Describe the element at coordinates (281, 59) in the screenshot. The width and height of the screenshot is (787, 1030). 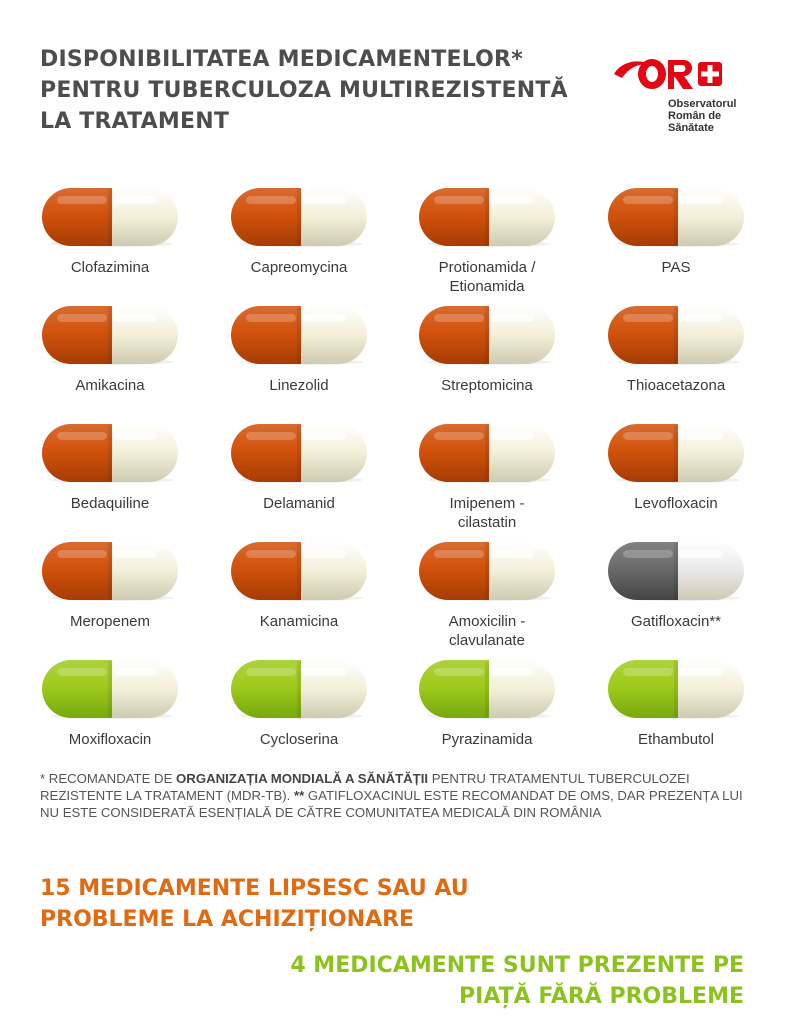
I see `title-line-1: DISPONIBILITATEA MEDICAMENTELOR*` at that location.